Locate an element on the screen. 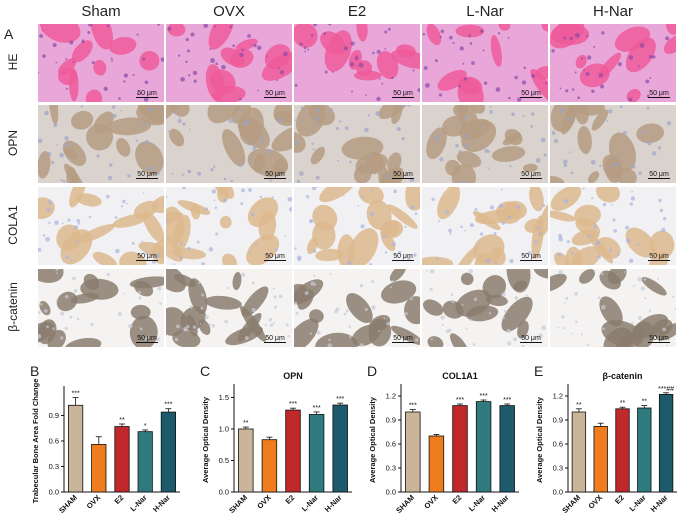 The height and width of the screenshot is (522, 685). column-header-sham: Sham is located at coordinates (101, 11).